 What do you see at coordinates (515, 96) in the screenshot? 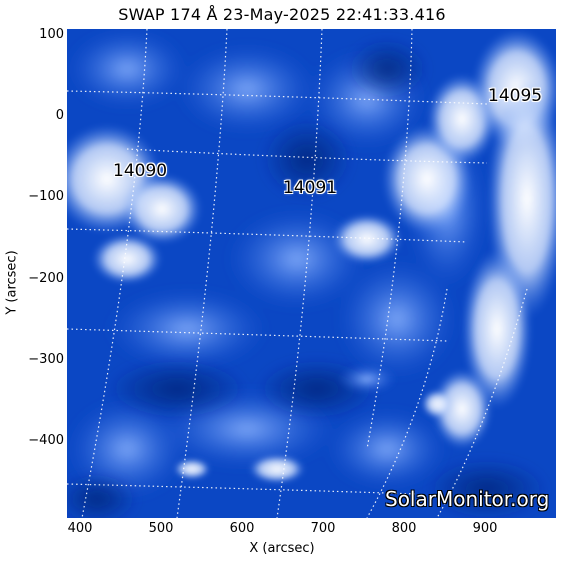
I see `region-label-14095: 14095` at bounding box center [515, 96].